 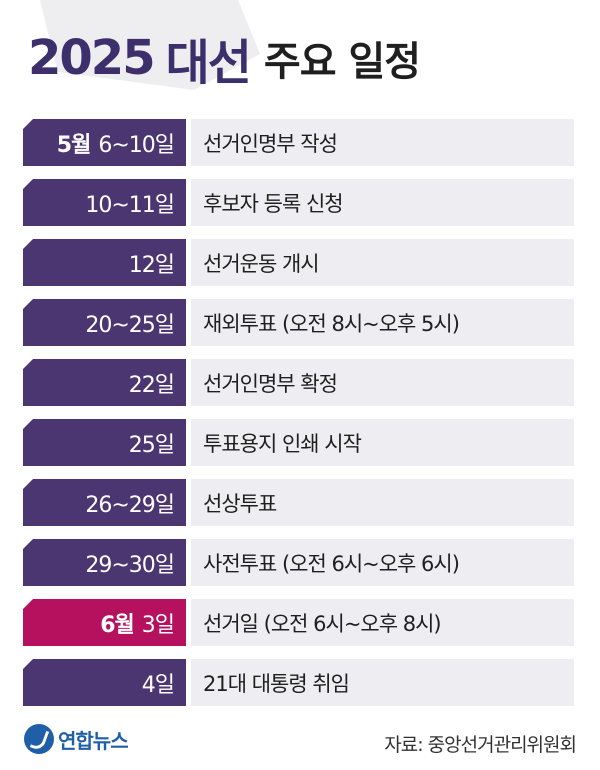 What do you see at coordinates (93, 740) in the screenshot?
I see `logo-text: 연합뉴스` at bounding box center [93, 740].